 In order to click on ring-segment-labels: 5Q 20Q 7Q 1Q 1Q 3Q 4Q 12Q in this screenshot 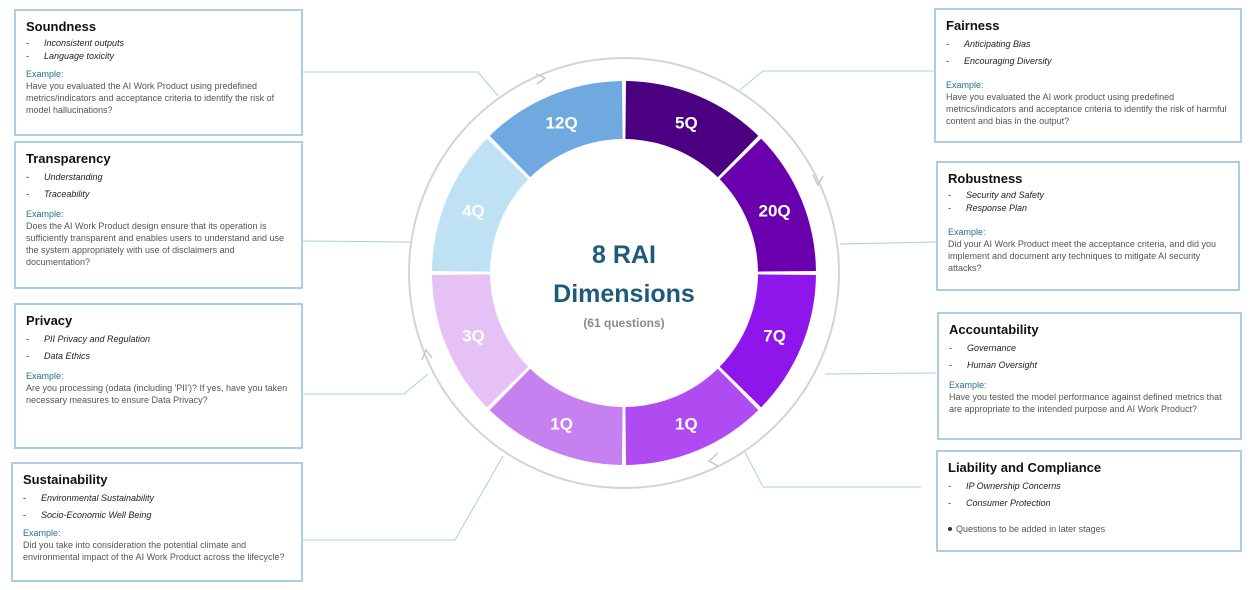, I will do `click(626, 273)`.